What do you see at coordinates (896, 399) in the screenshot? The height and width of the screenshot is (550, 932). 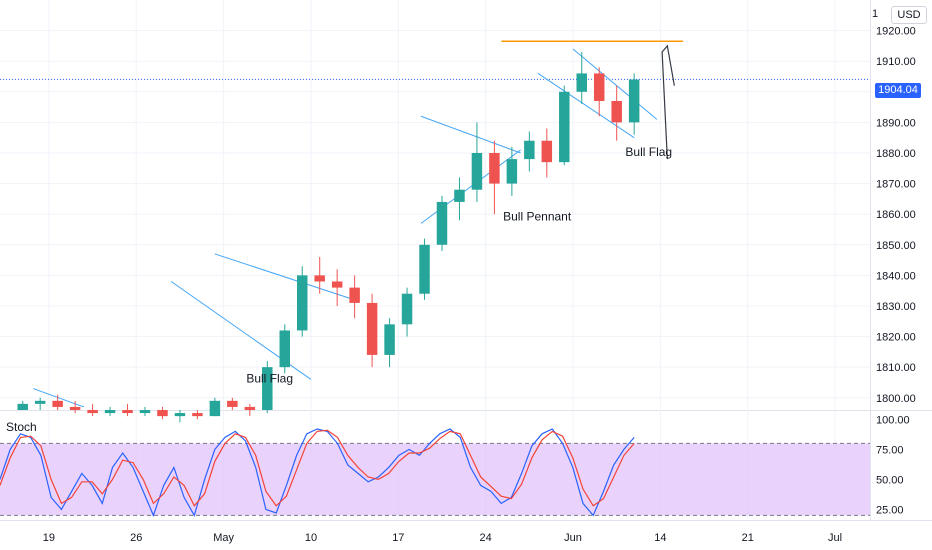 I see `price-tick-label: 1800.00` at bounding box center [896, 399].